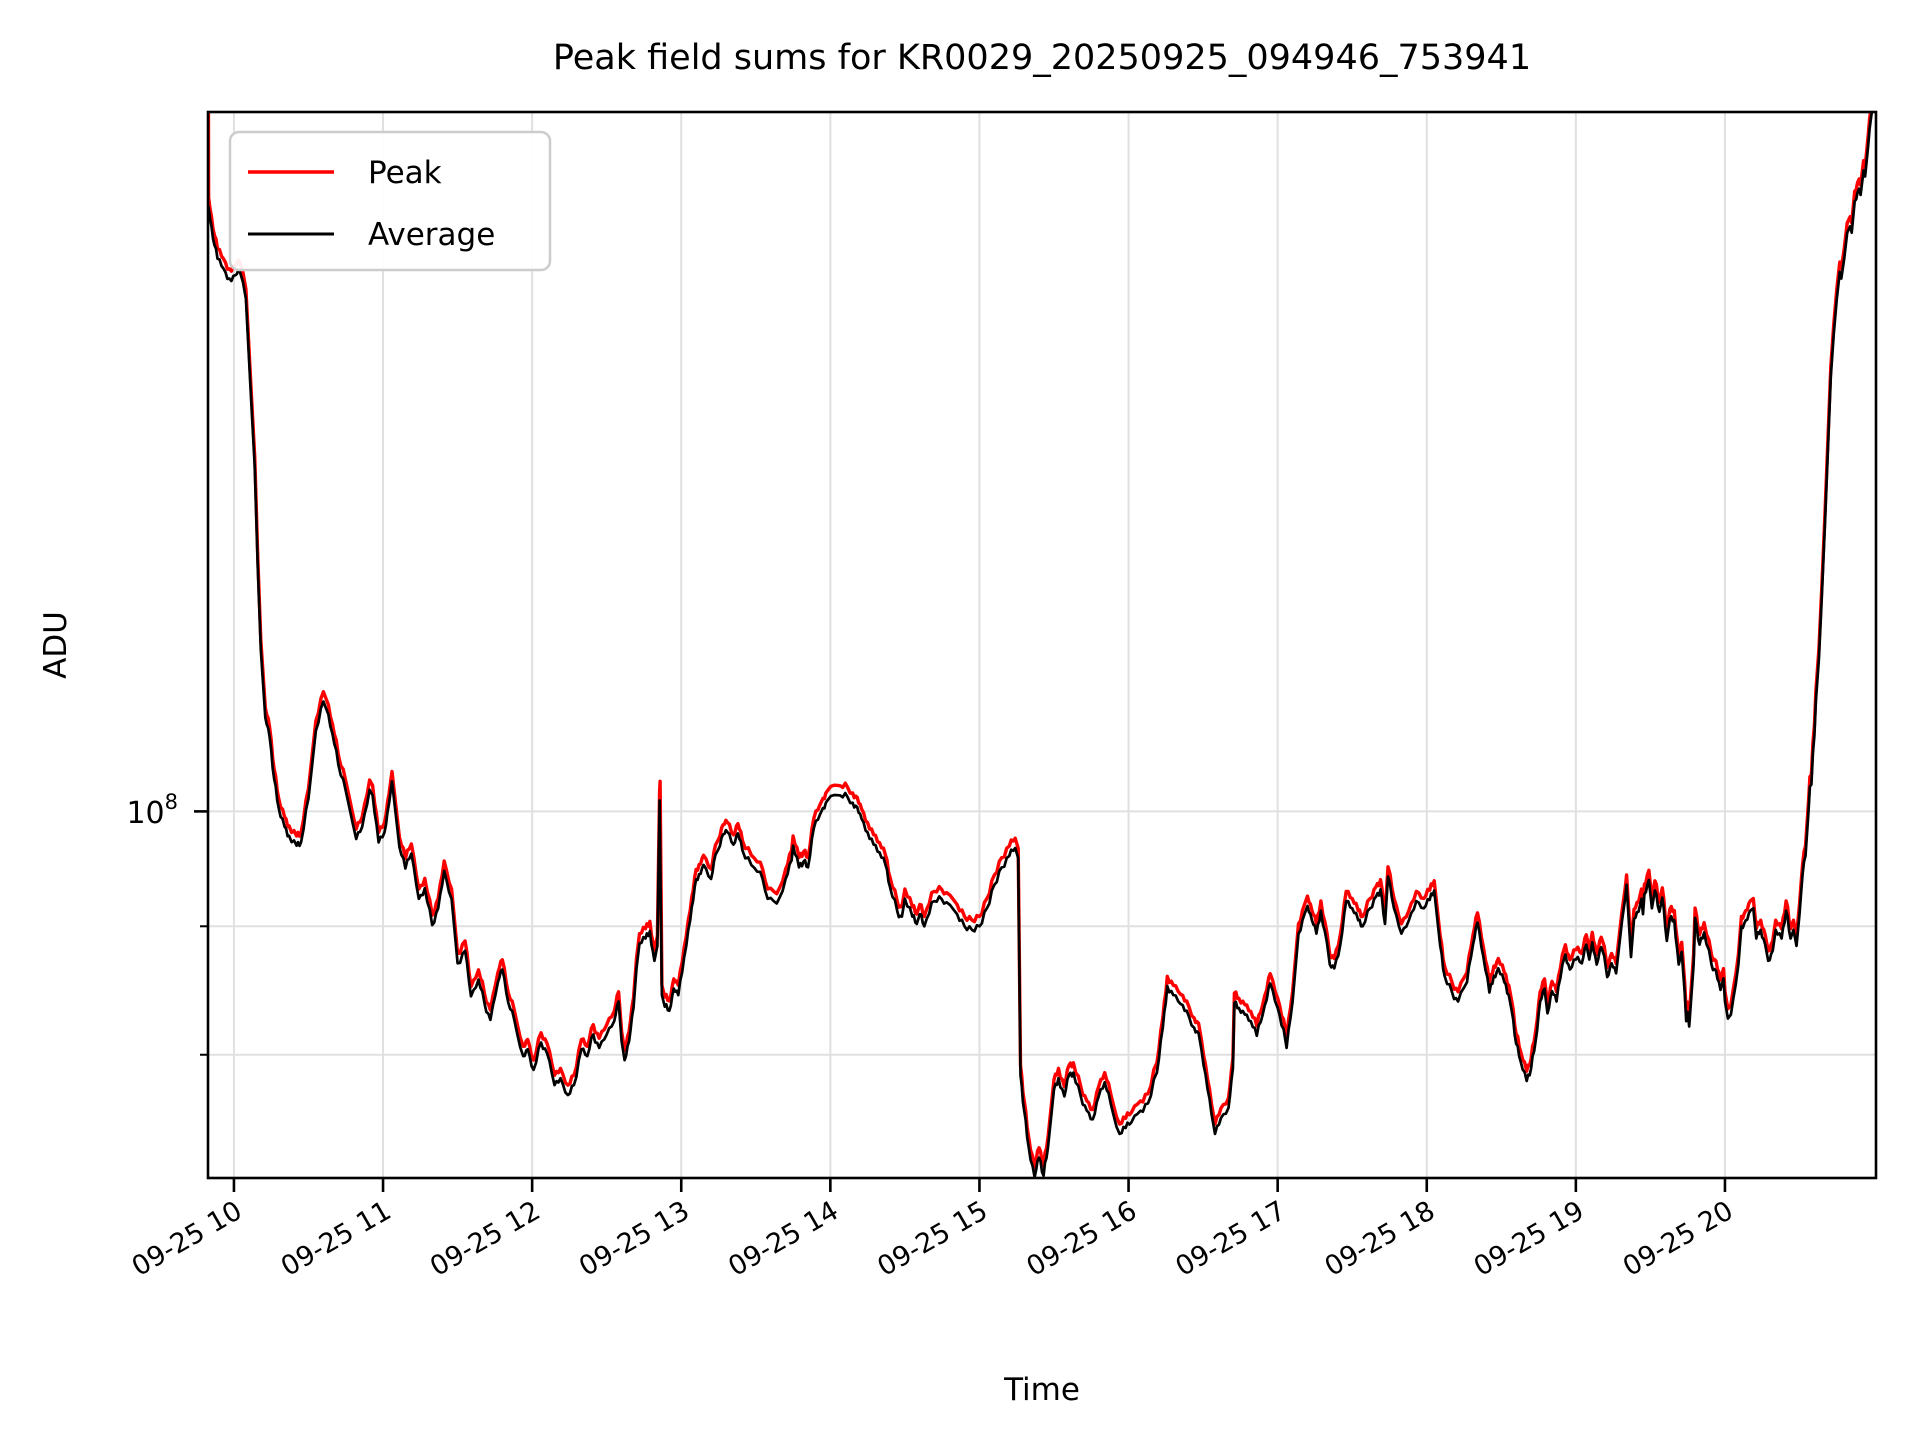 This screenshot has width=1920, height=1440. I want to click on x-tick-label: 09-25 10, so click(187, 1239).